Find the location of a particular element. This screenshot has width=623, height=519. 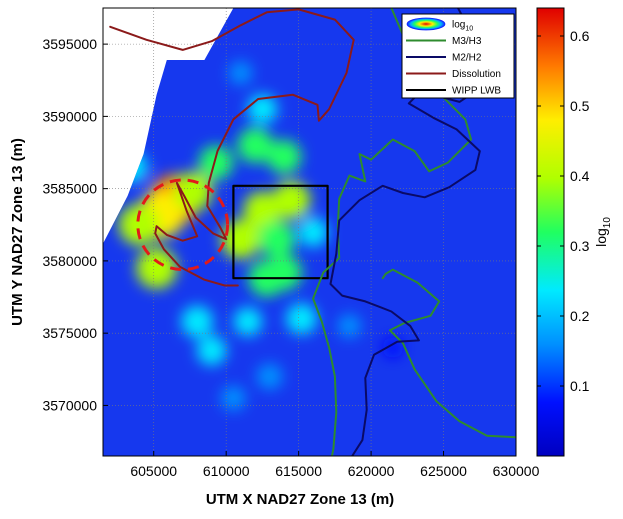

colorbar-title: log10 is located at coordinates (603, 232).